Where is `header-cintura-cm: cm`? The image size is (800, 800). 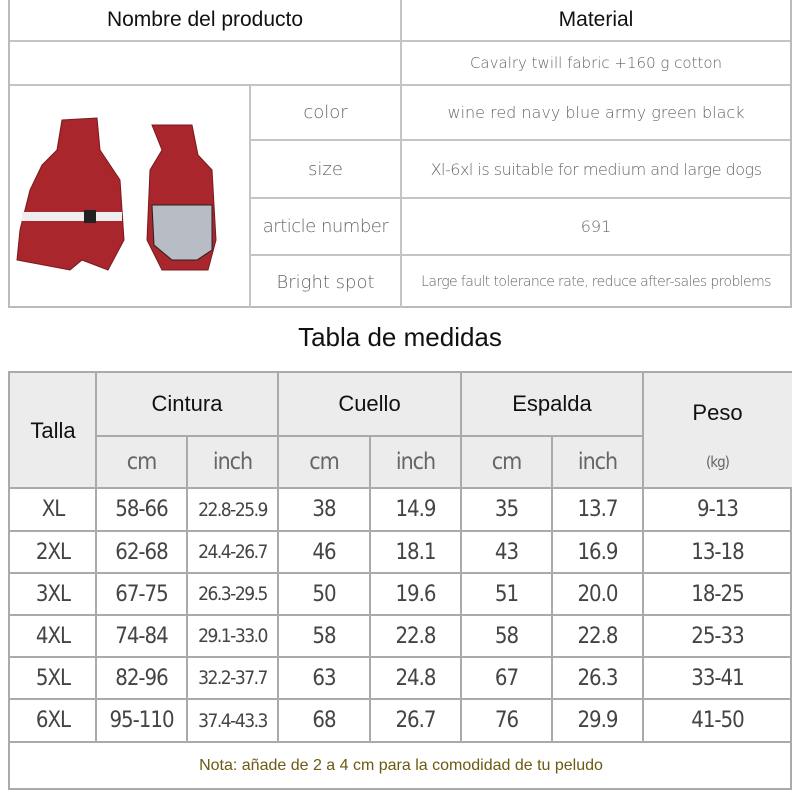
header-cintura-cm: cm is located at coordinates (142, 461).